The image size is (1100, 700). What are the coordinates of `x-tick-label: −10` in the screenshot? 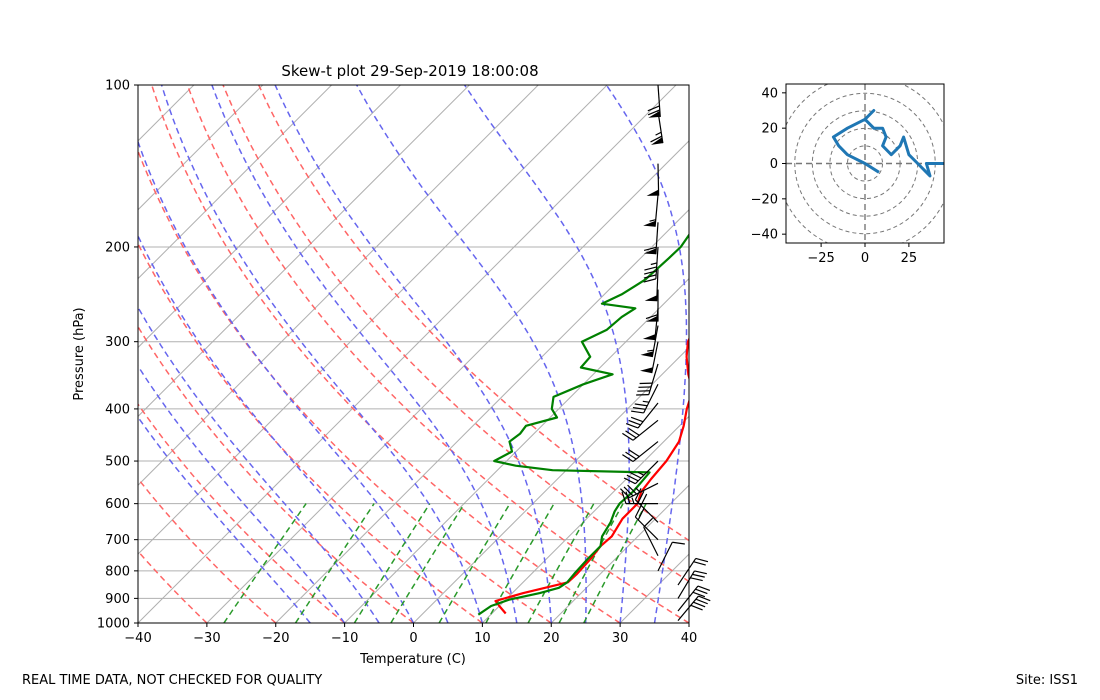 It's located at (344, 638).